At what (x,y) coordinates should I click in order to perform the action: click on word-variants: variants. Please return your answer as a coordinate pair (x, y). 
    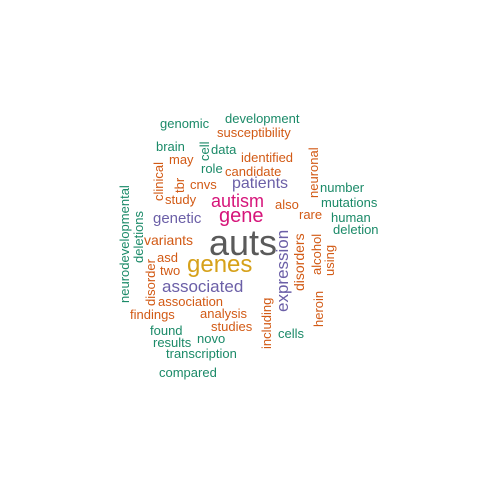
    Looking at the image, I should click on (168, 240).